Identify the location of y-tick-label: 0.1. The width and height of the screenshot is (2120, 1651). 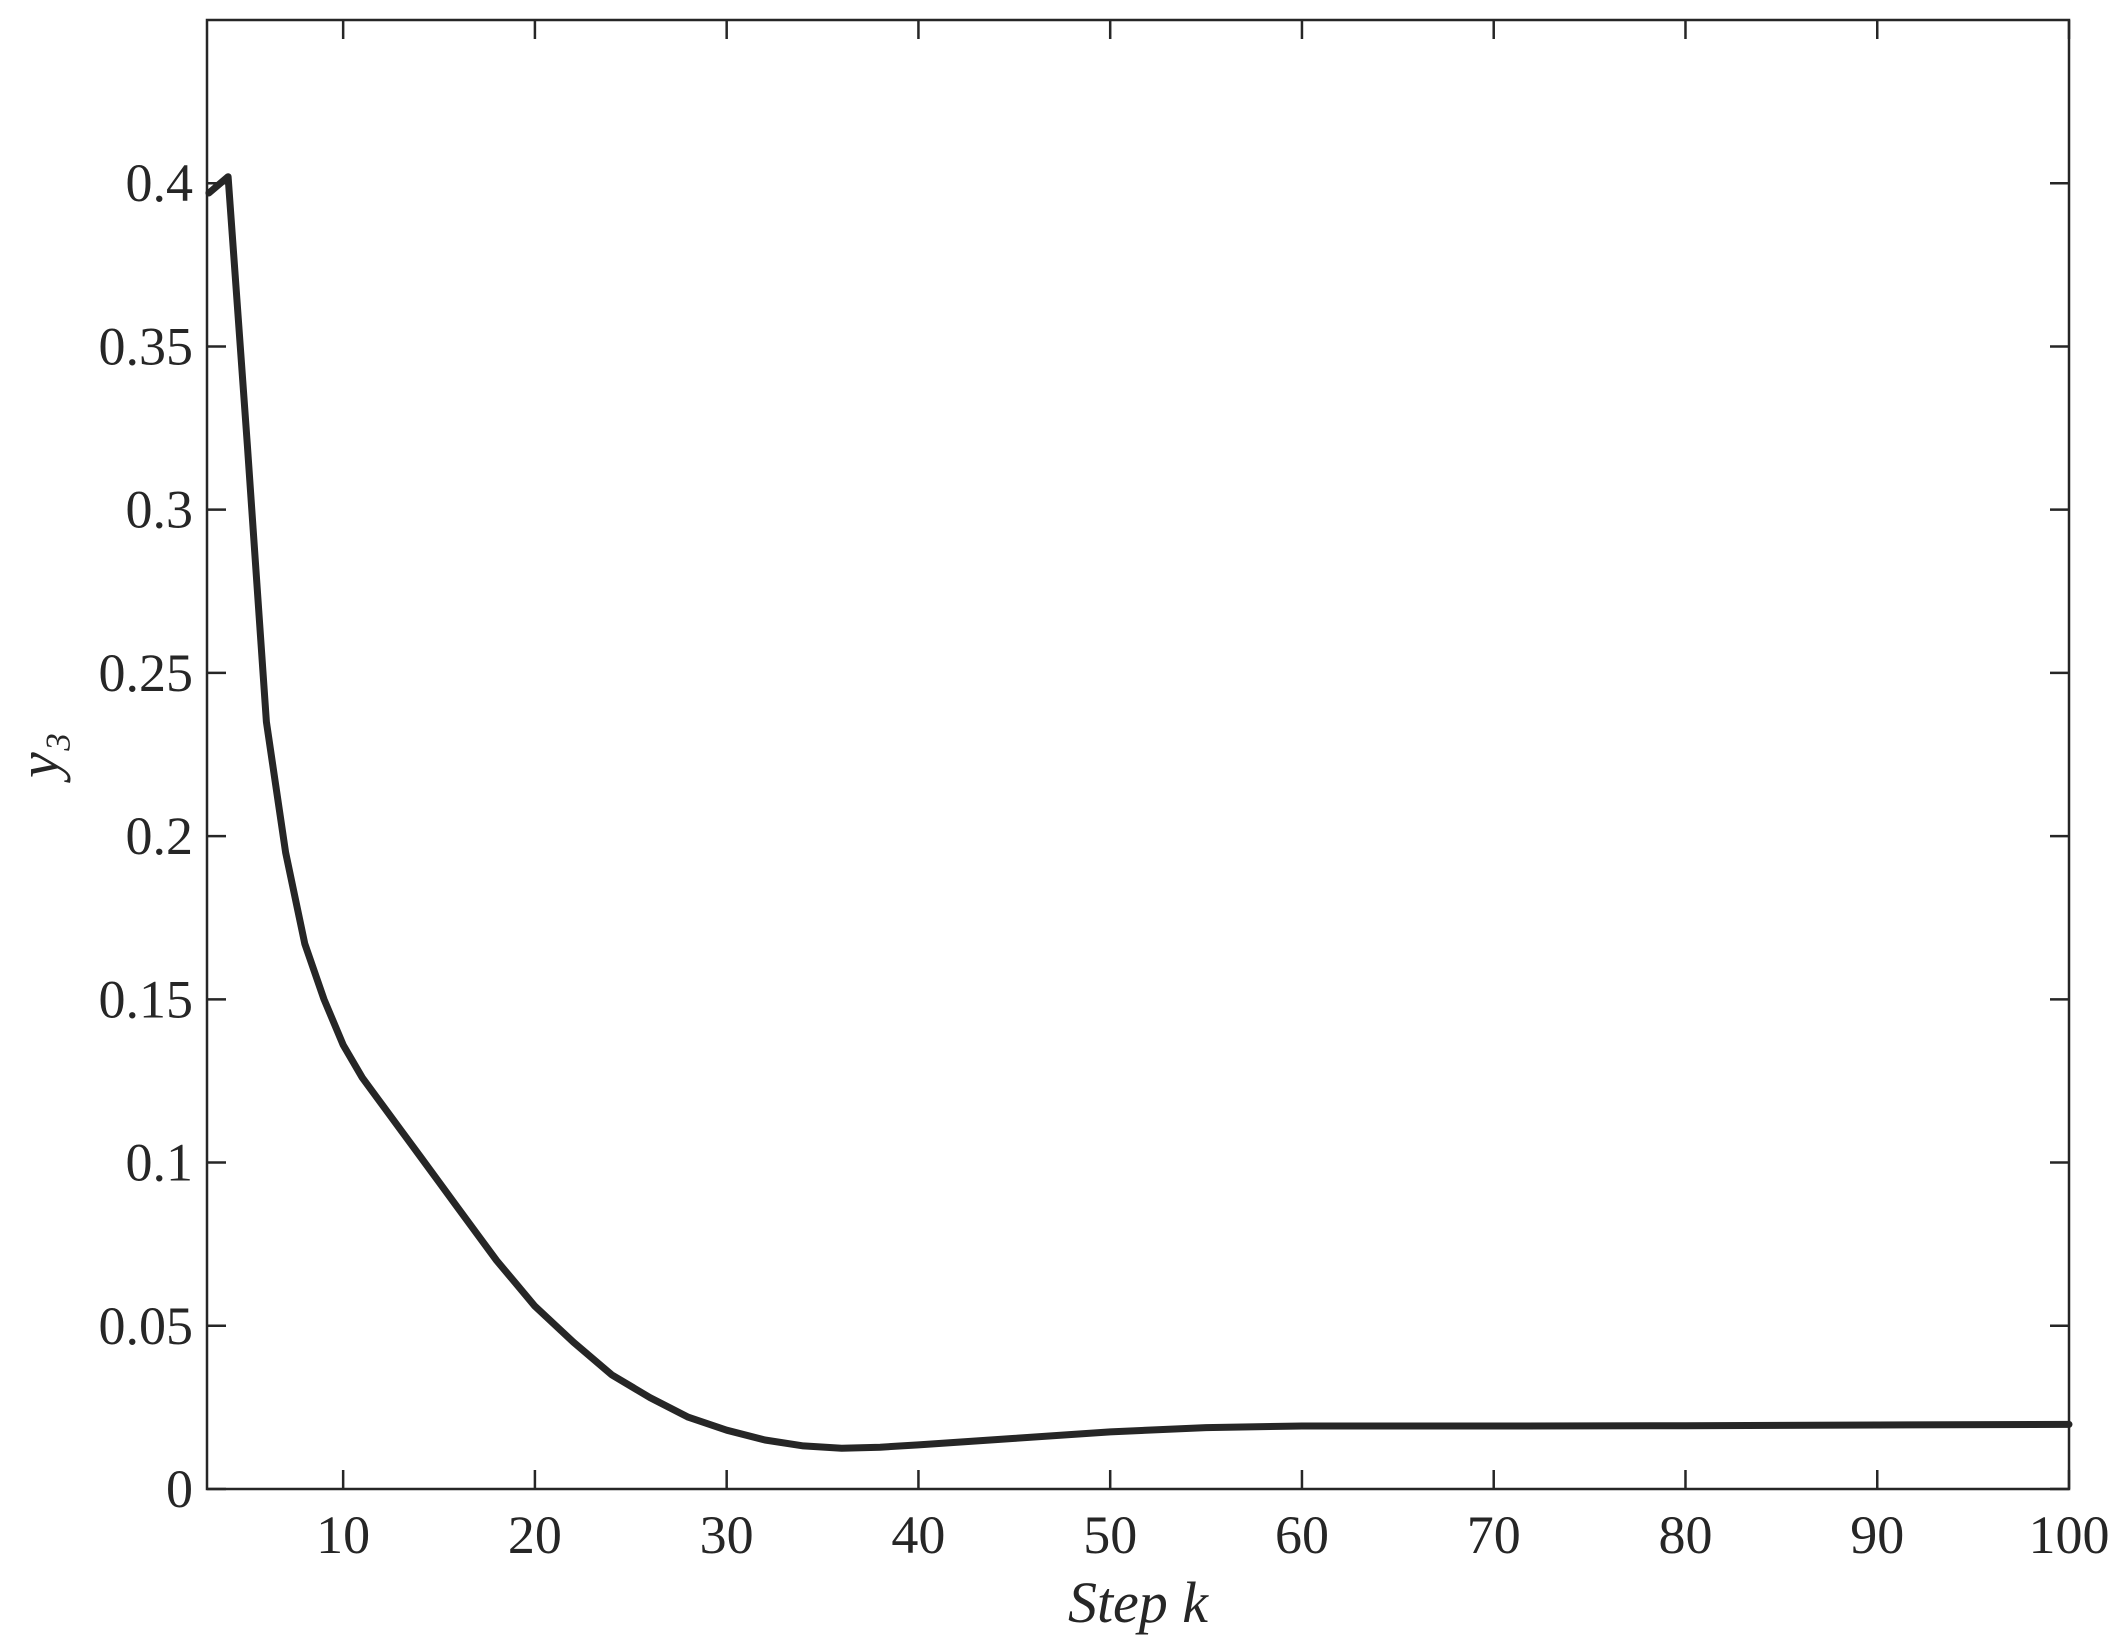
(160, 1163).